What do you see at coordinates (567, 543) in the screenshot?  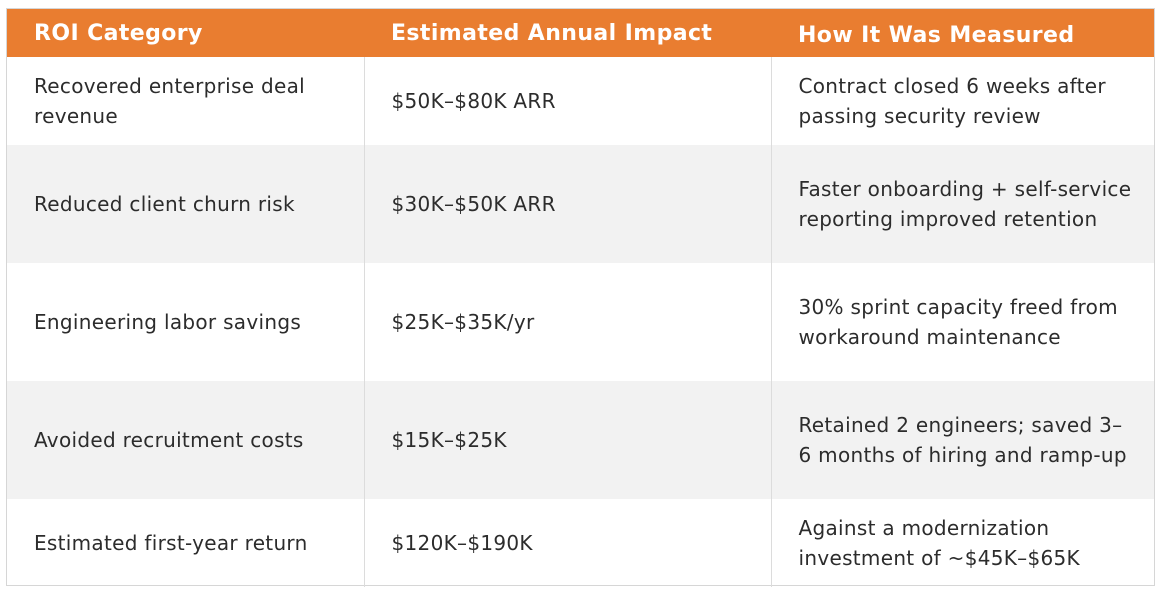 I see `cell-estimated-impact: $120K–$190K` at bounding box center [567, 543].